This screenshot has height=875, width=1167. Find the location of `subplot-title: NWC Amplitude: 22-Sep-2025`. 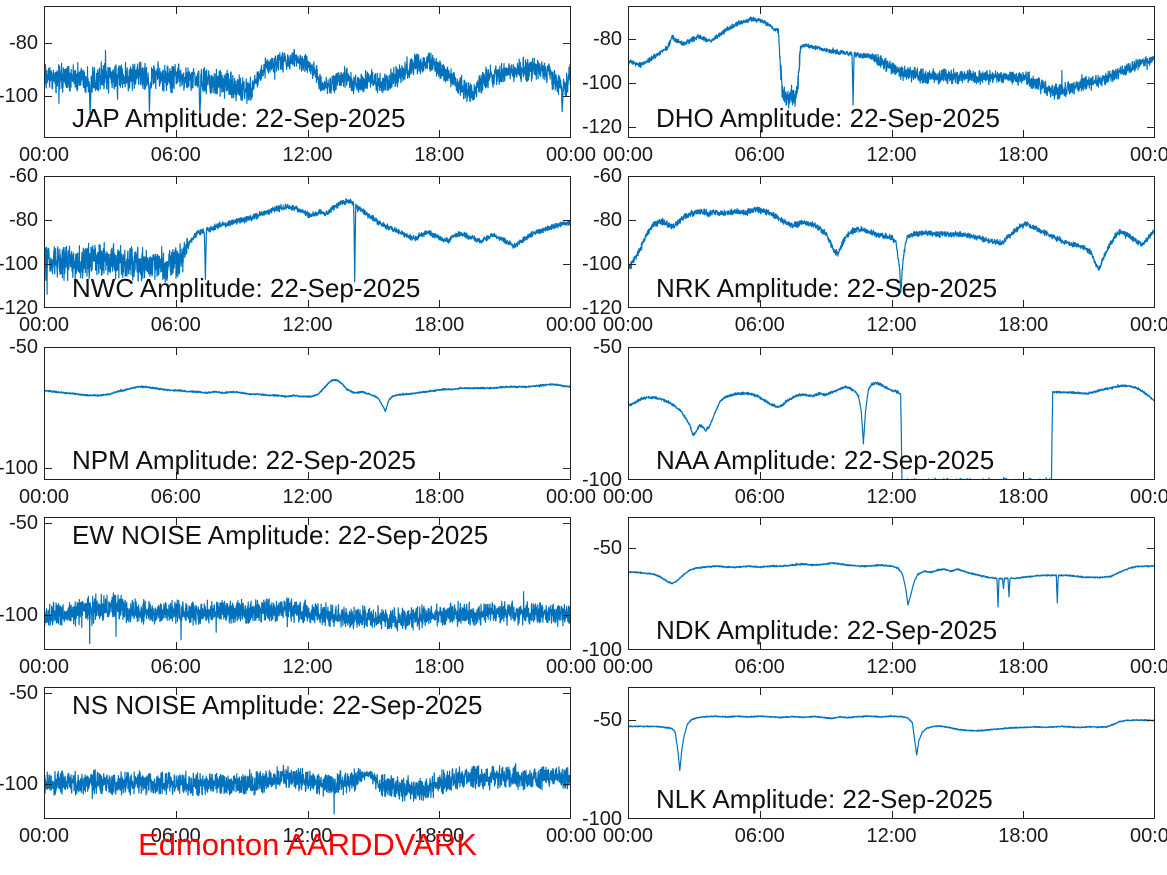

subplot-title: NWC Amplitude: 22-Sep-2025 is located at coordinates (246, 288).